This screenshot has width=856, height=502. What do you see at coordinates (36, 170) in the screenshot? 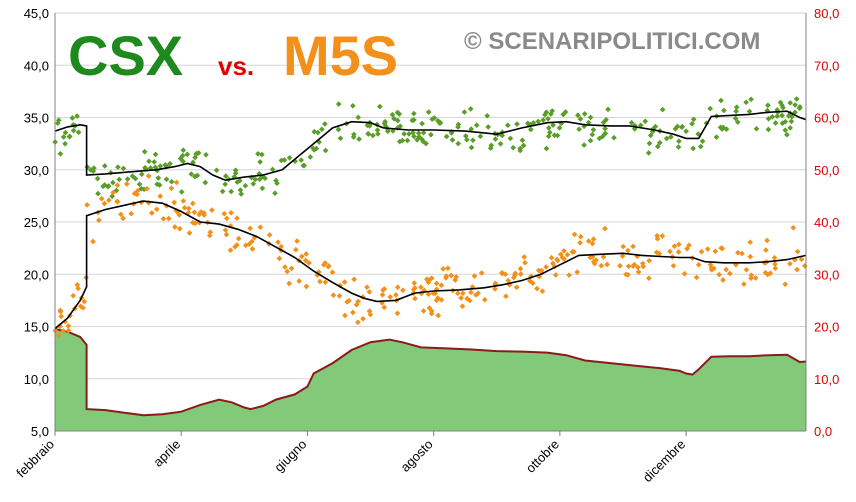
I see `left-tick-label: 30,0` at bounding box center [36, 170].